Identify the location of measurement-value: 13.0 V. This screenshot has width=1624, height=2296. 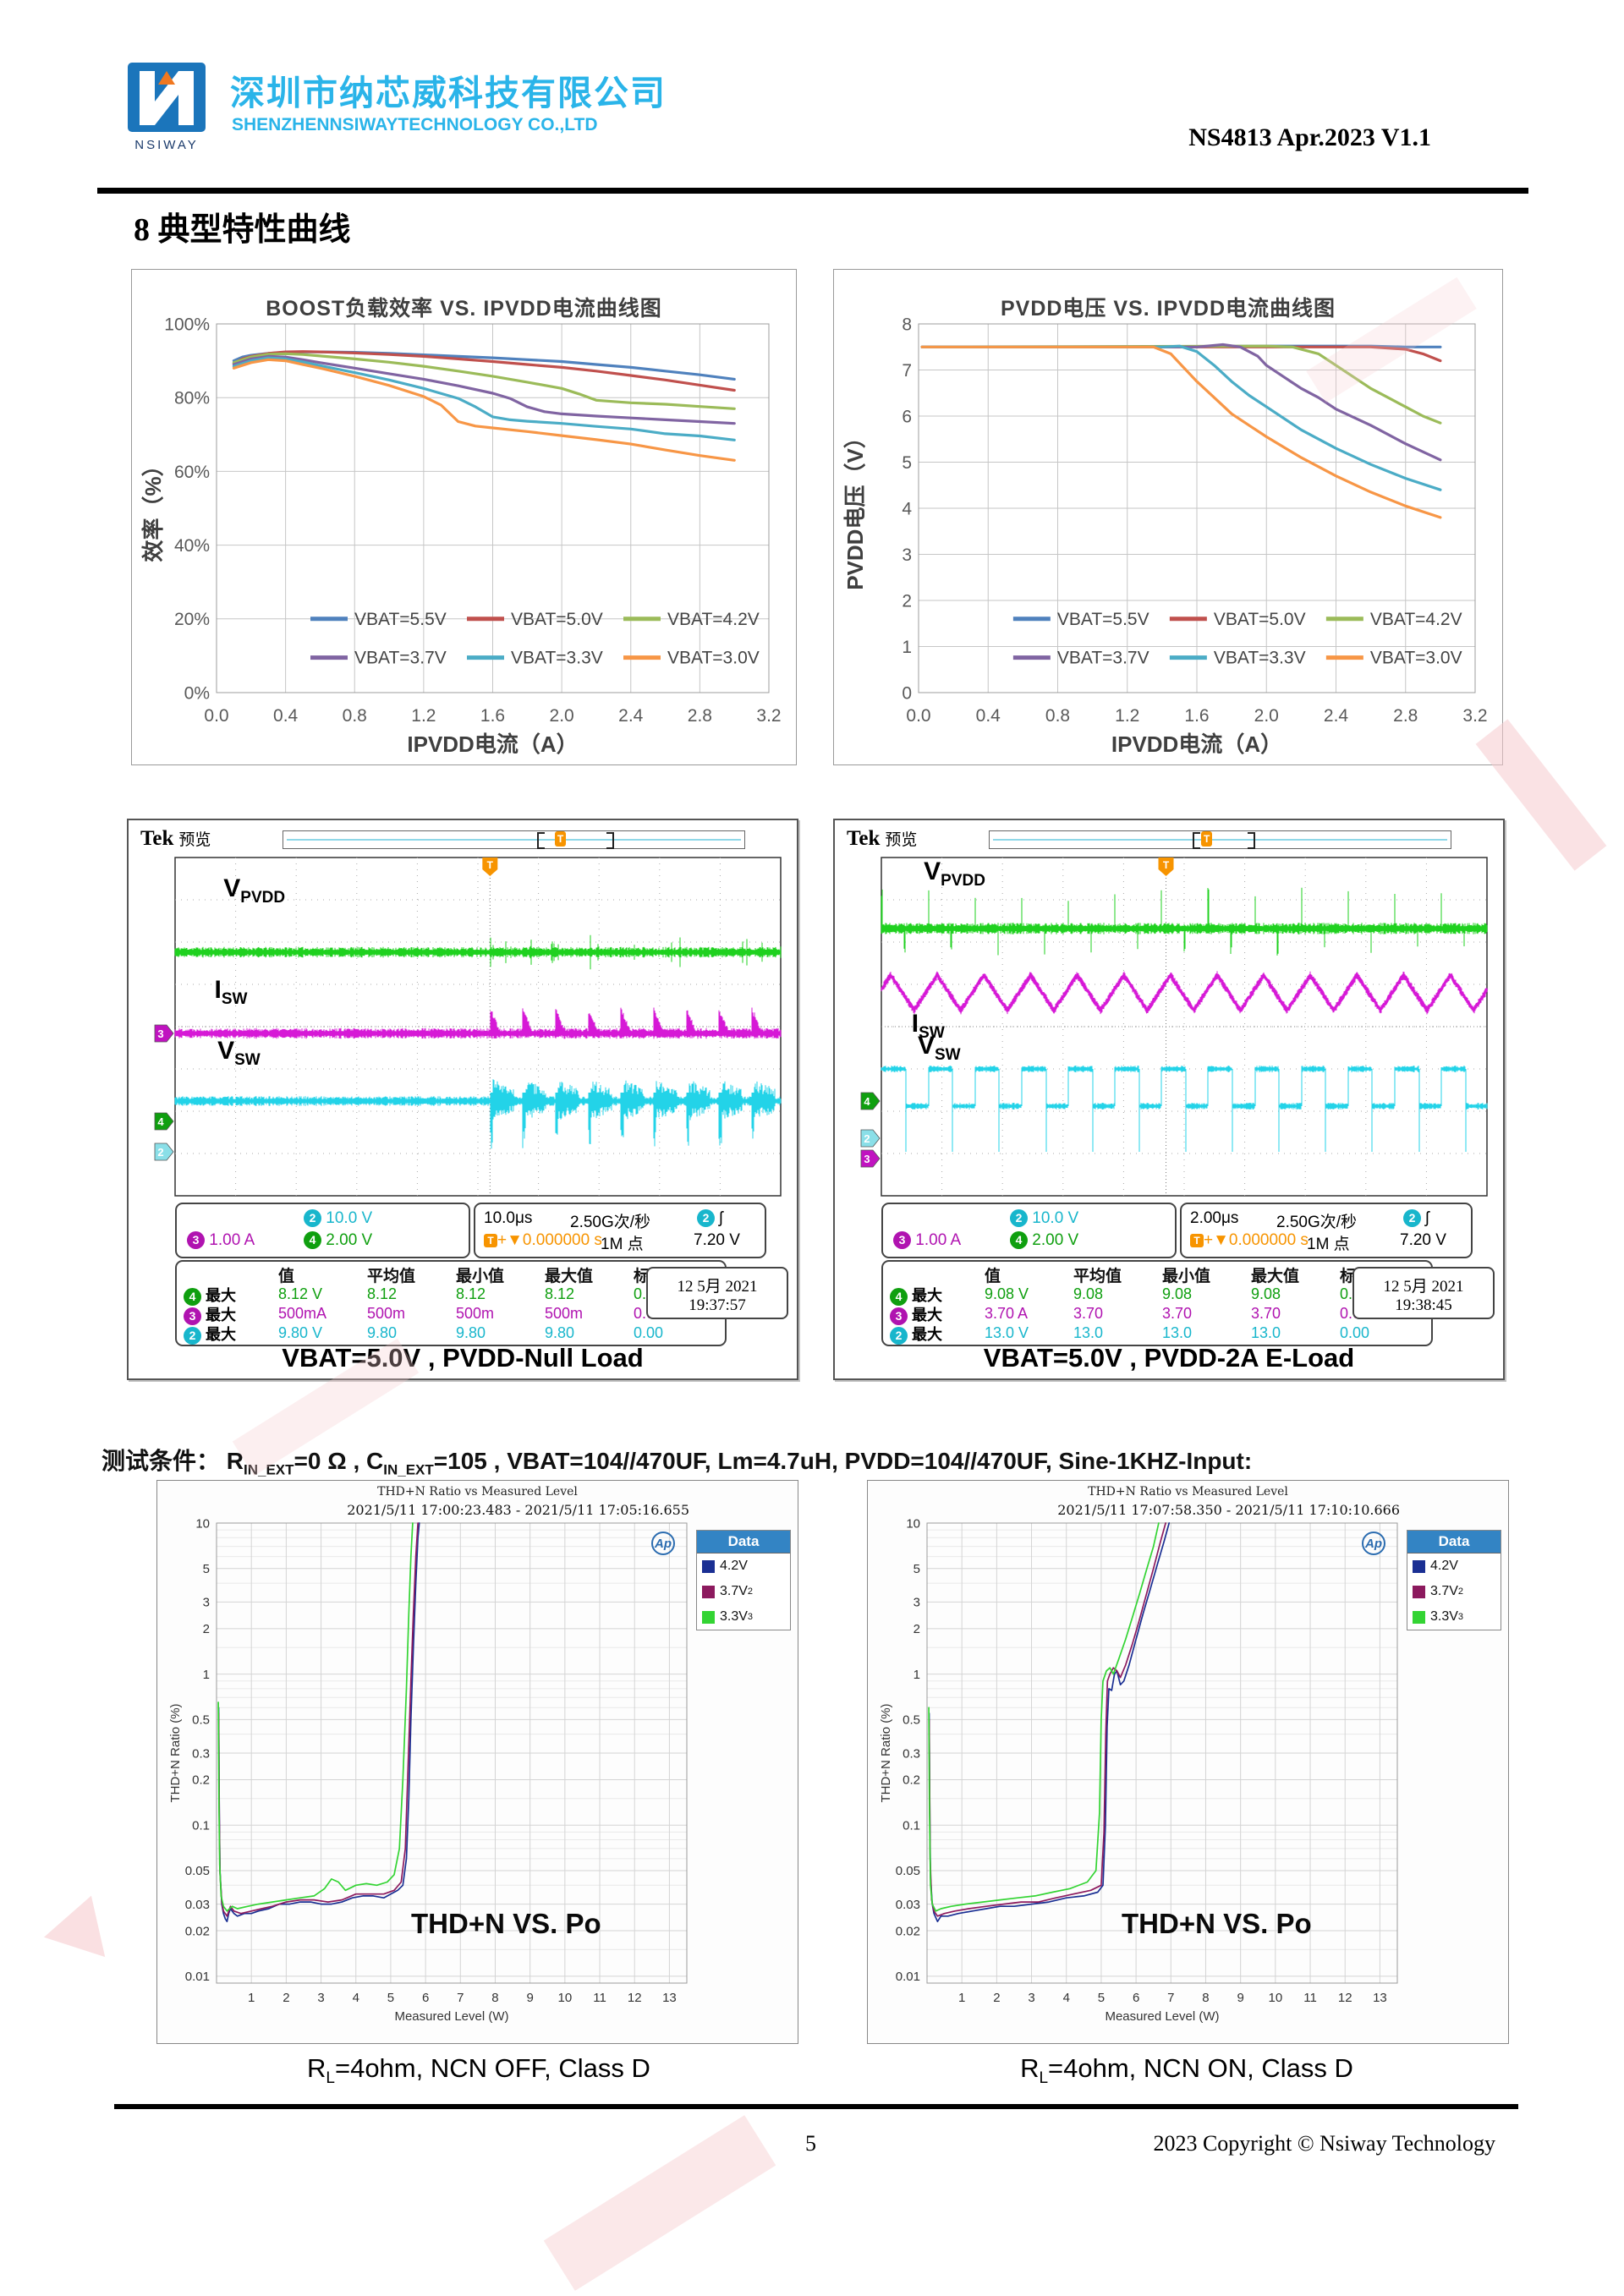
(1007, 1332).